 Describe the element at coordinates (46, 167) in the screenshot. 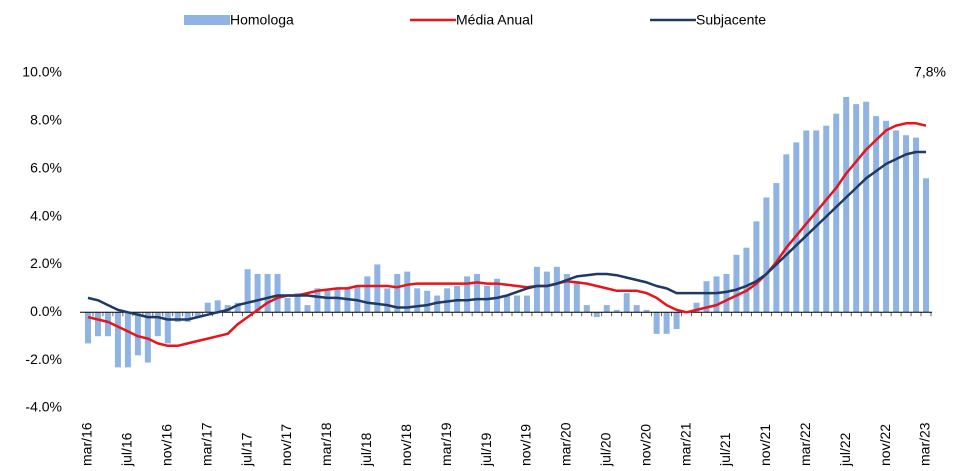

I see `y-tick-label: 6.0%` at that location.